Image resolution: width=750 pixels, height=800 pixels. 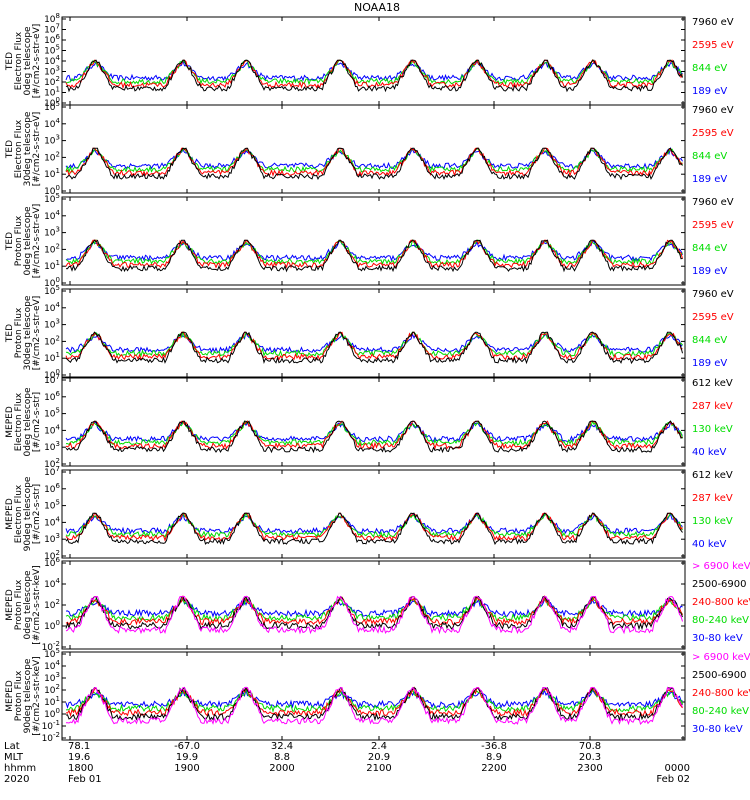 I want to click on bottom-row-label: Lat, so click(x=12, y=746).